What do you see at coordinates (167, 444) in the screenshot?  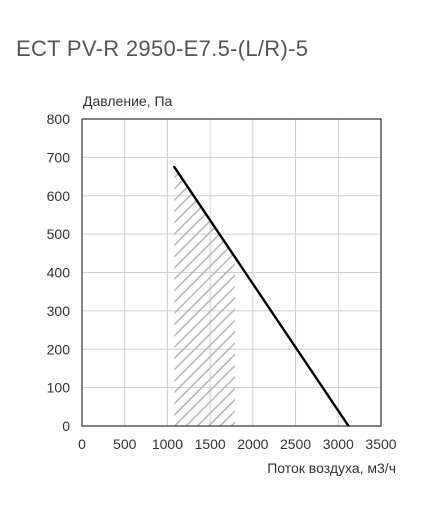 I see `x-tick-label: 1000` at bounding box center [167, 444].